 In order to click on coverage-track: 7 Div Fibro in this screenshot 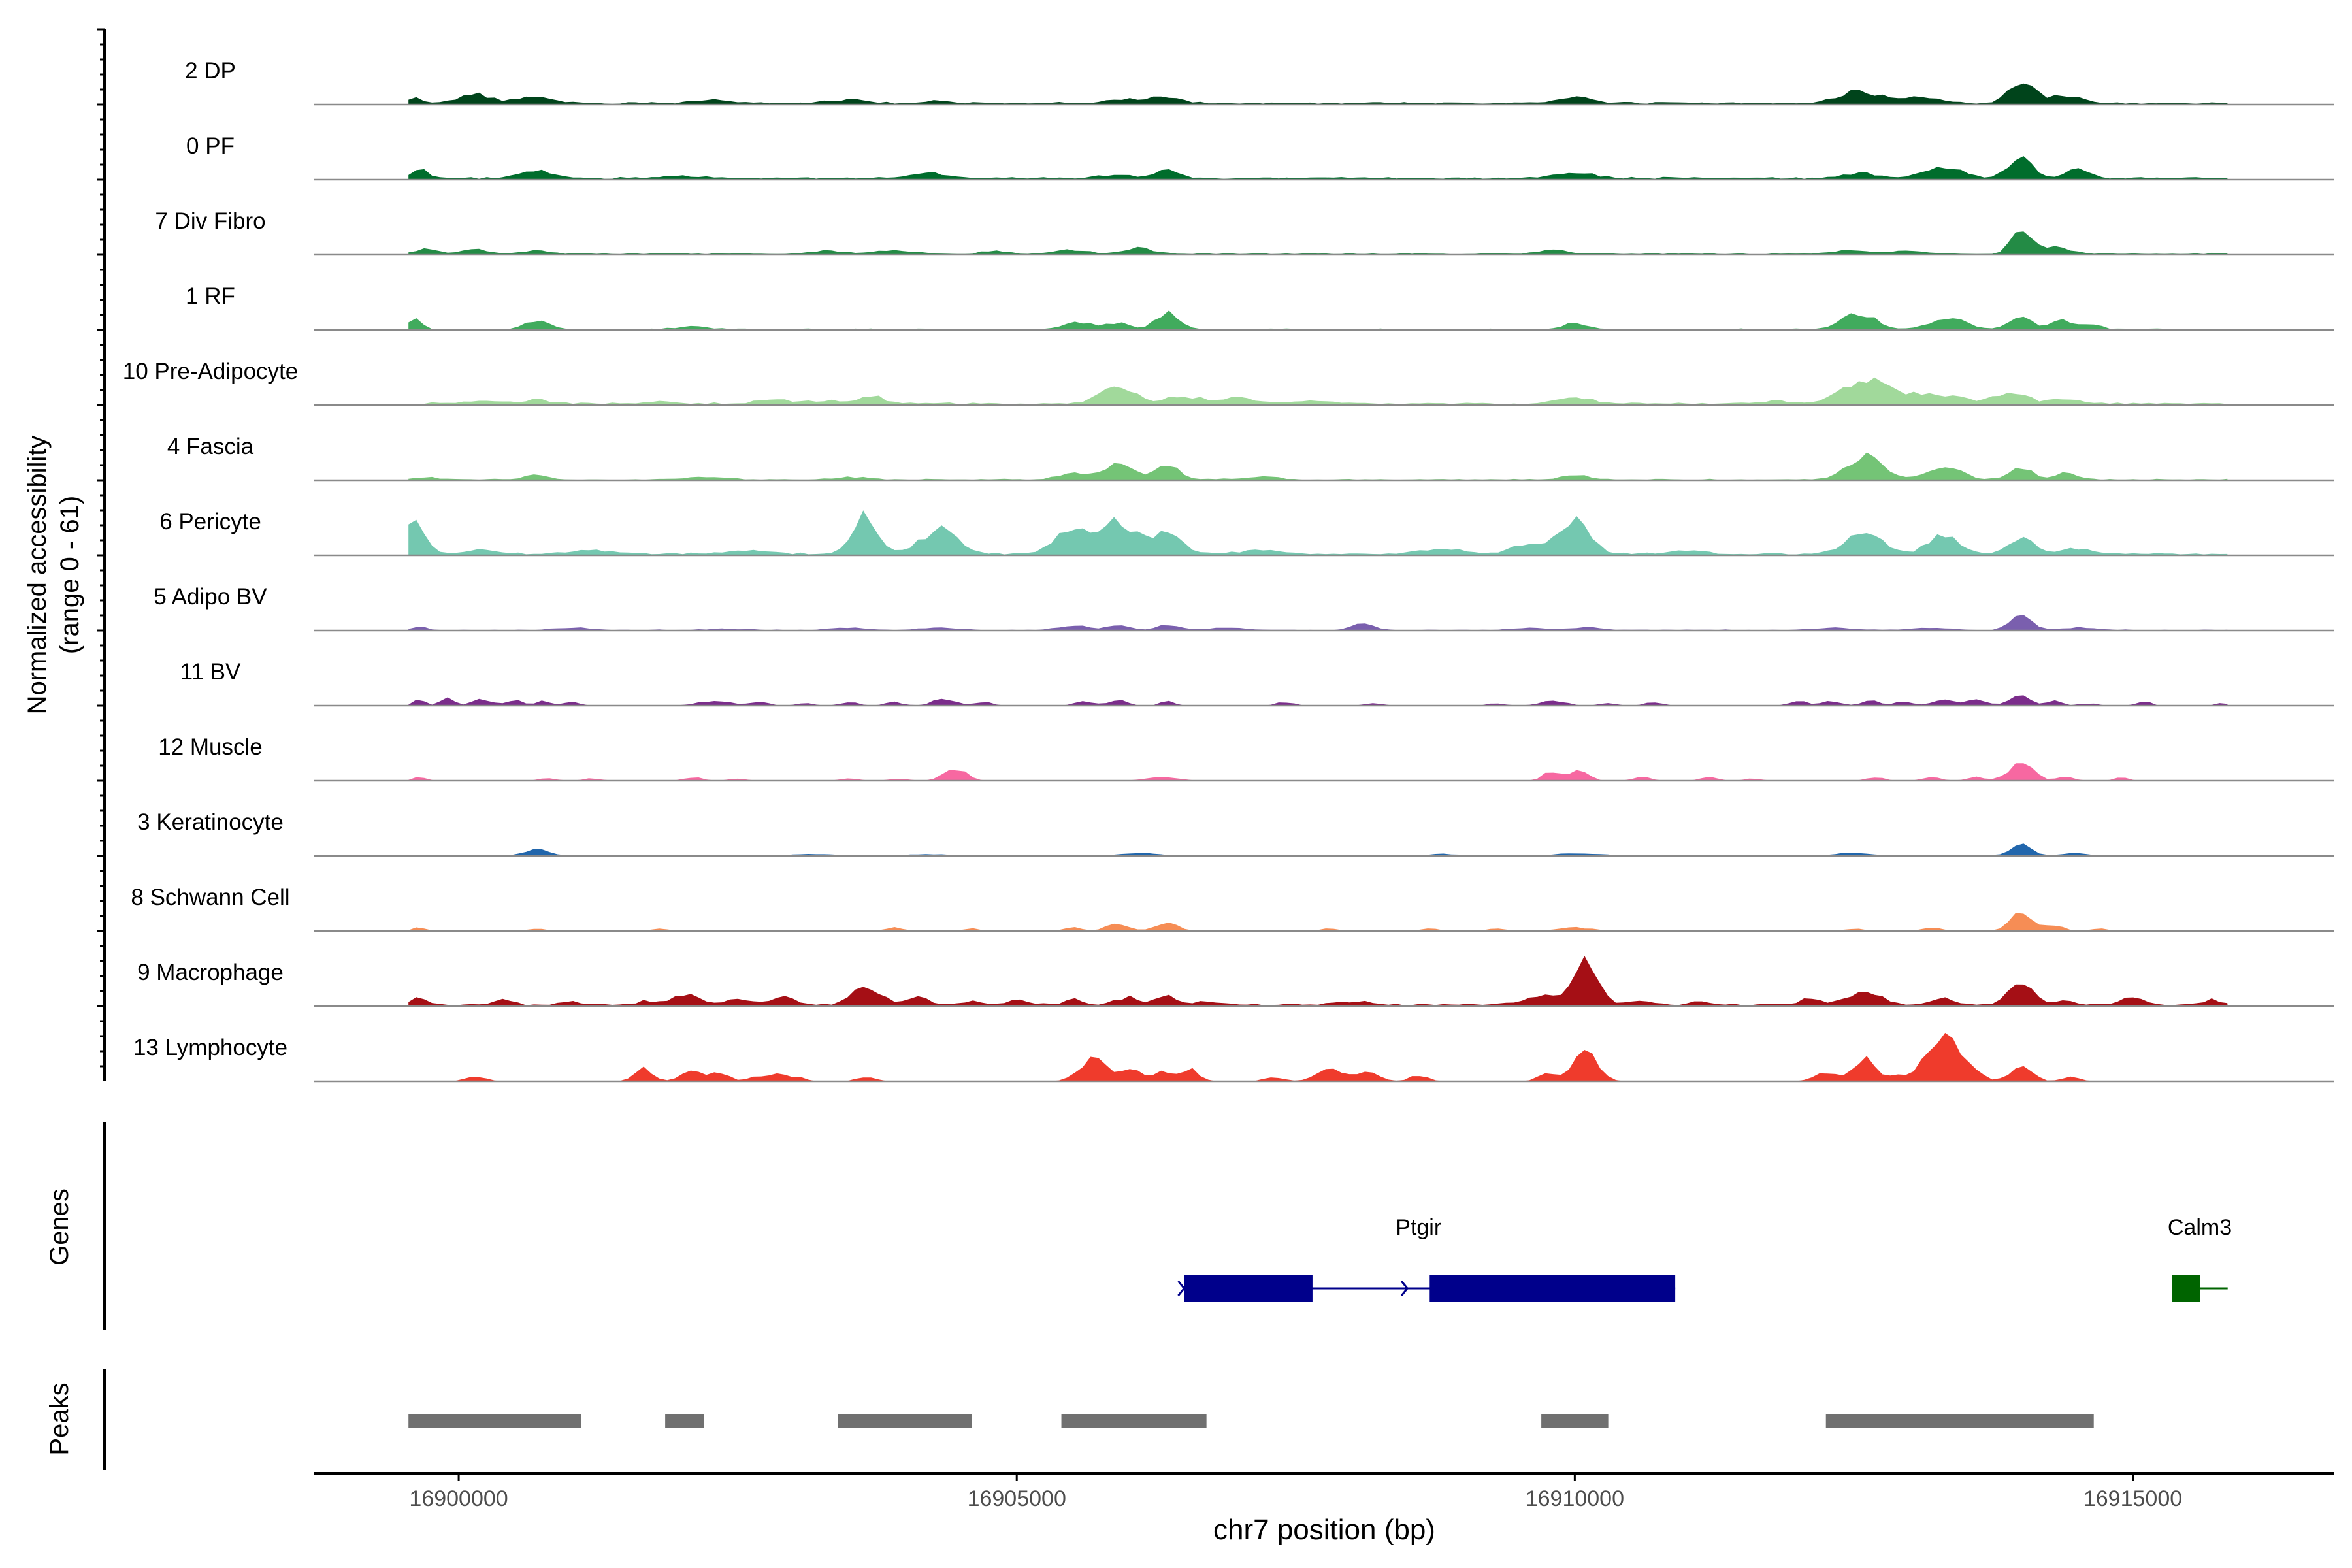, I will do `click(1244, 232)`.